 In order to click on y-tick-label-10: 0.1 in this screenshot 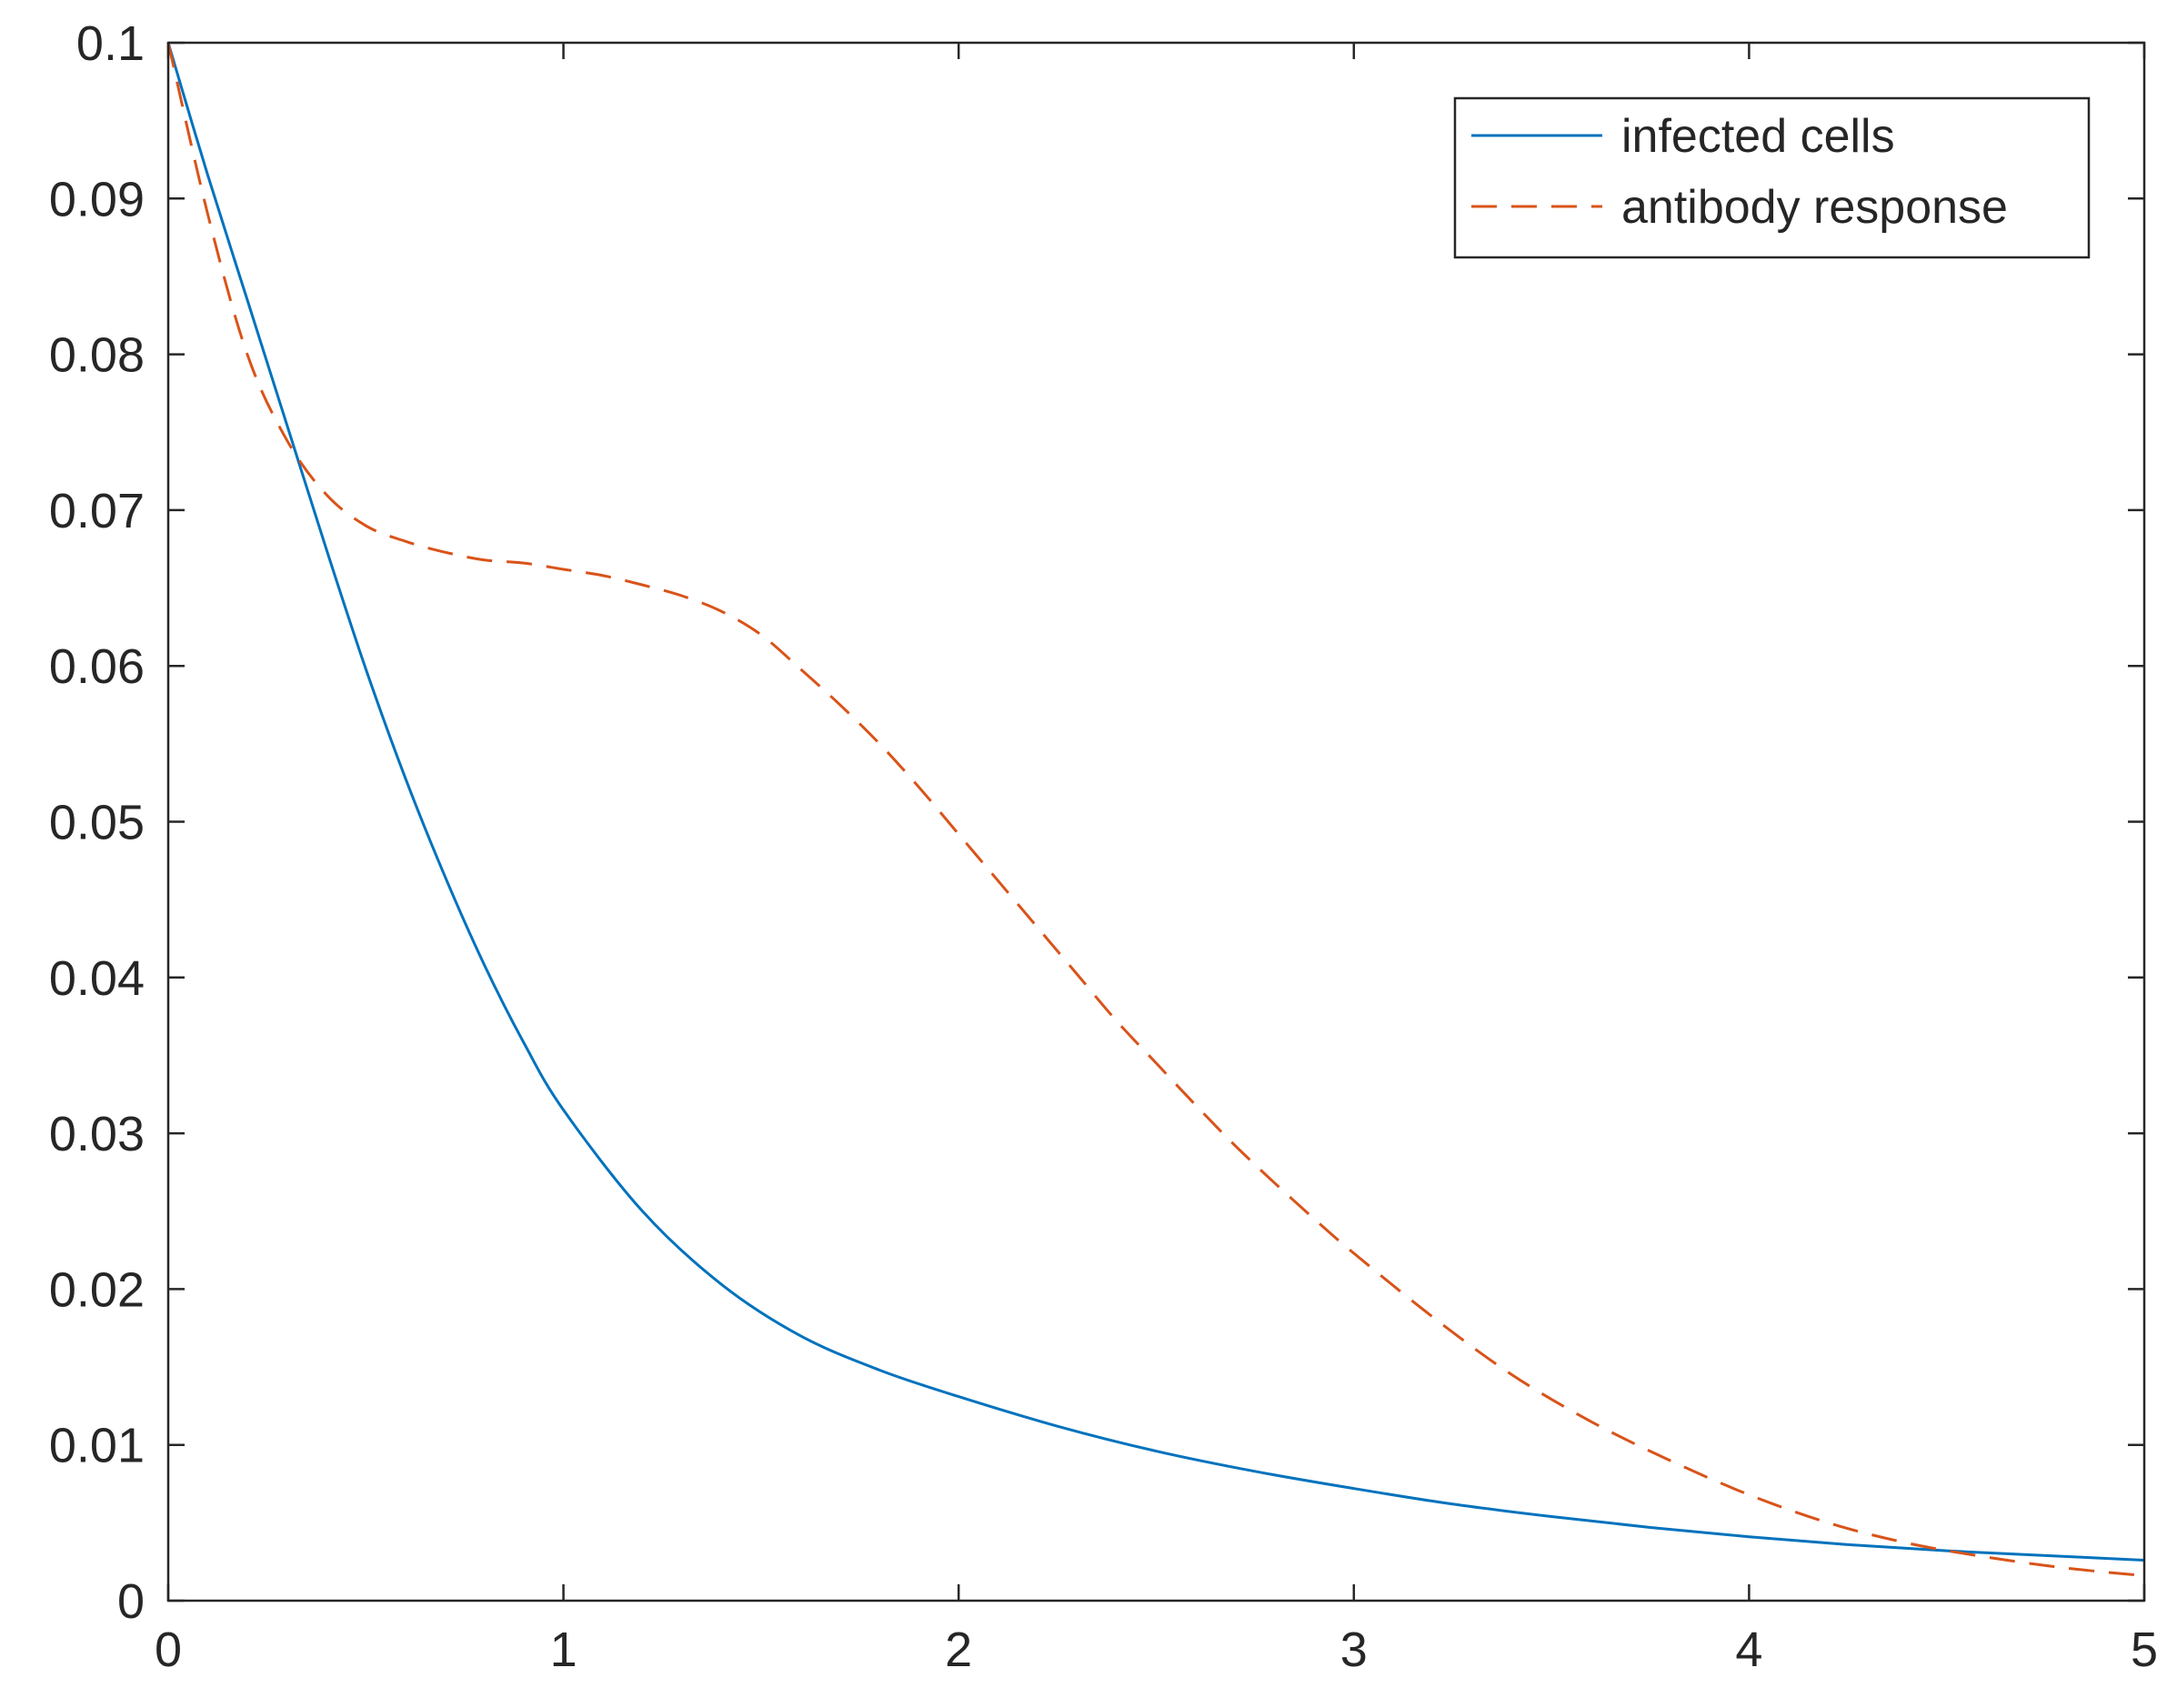, I will do `click(110, 43)`.